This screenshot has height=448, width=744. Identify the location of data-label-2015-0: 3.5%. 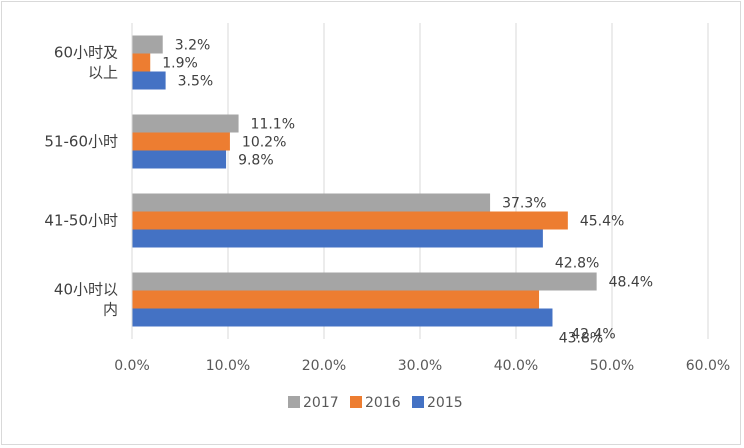
(196, 82).